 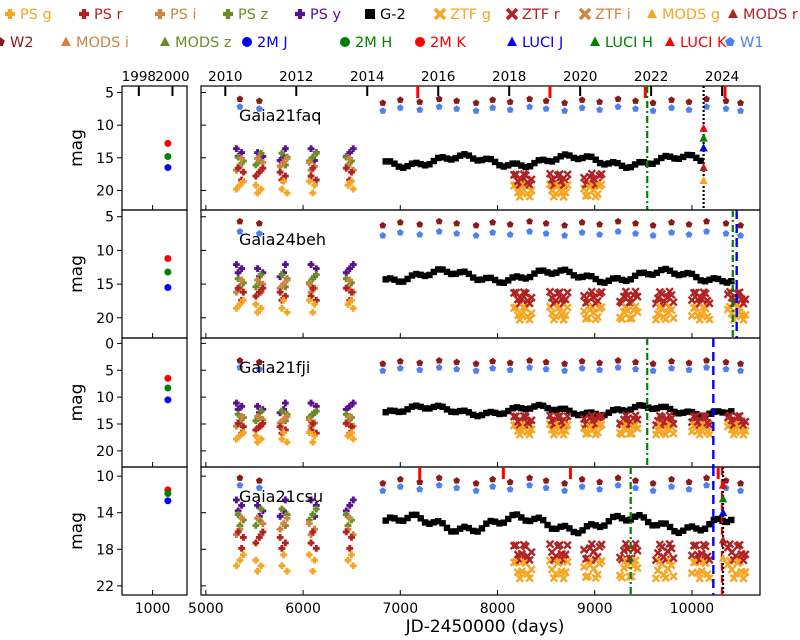 What do you see at coordinates (168, 400) in the screenshot?
I see `point-2m-j` at bounding box center [168, 400].